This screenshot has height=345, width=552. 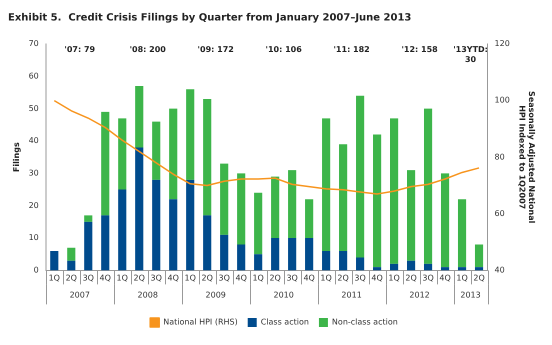 What do you see at coordinates (33, 173) in the screenshot?
I see `y-tick-label: 30` at bounding box center [33, 173].